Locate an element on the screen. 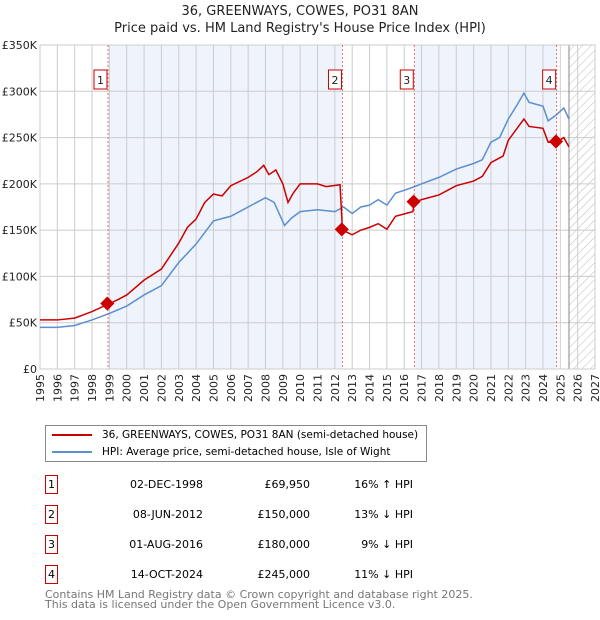  x-tick-label: 2015 is located at coordinates (387, 388).